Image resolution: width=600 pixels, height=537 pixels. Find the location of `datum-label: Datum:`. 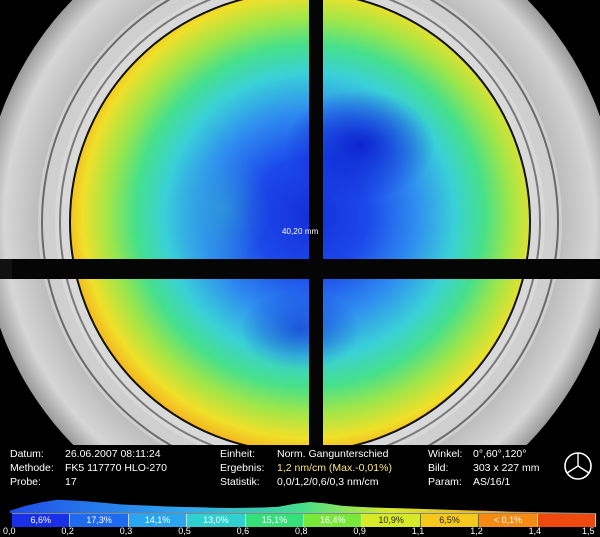

datum-label: Datum: is located at coordinates (27, 454).